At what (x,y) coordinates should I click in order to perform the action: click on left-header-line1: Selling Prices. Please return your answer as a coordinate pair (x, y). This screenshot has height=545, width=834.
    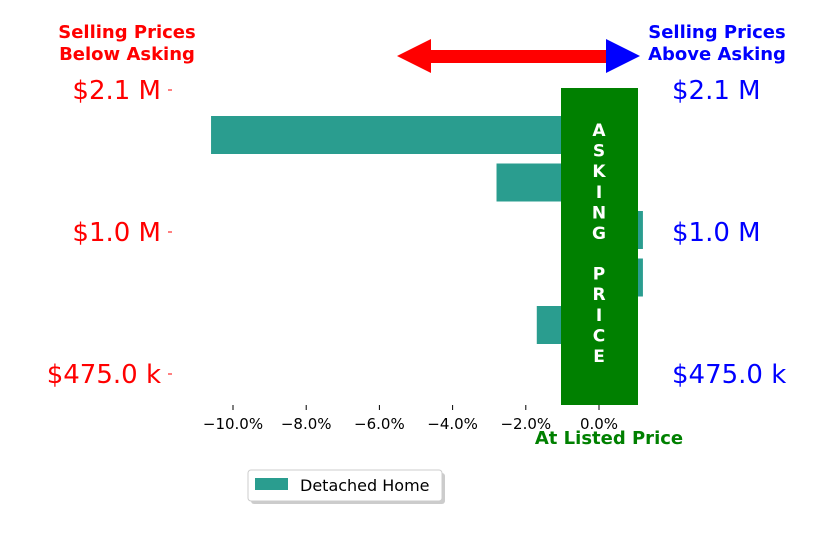
    Looking at the image, I should click on (126, 32).